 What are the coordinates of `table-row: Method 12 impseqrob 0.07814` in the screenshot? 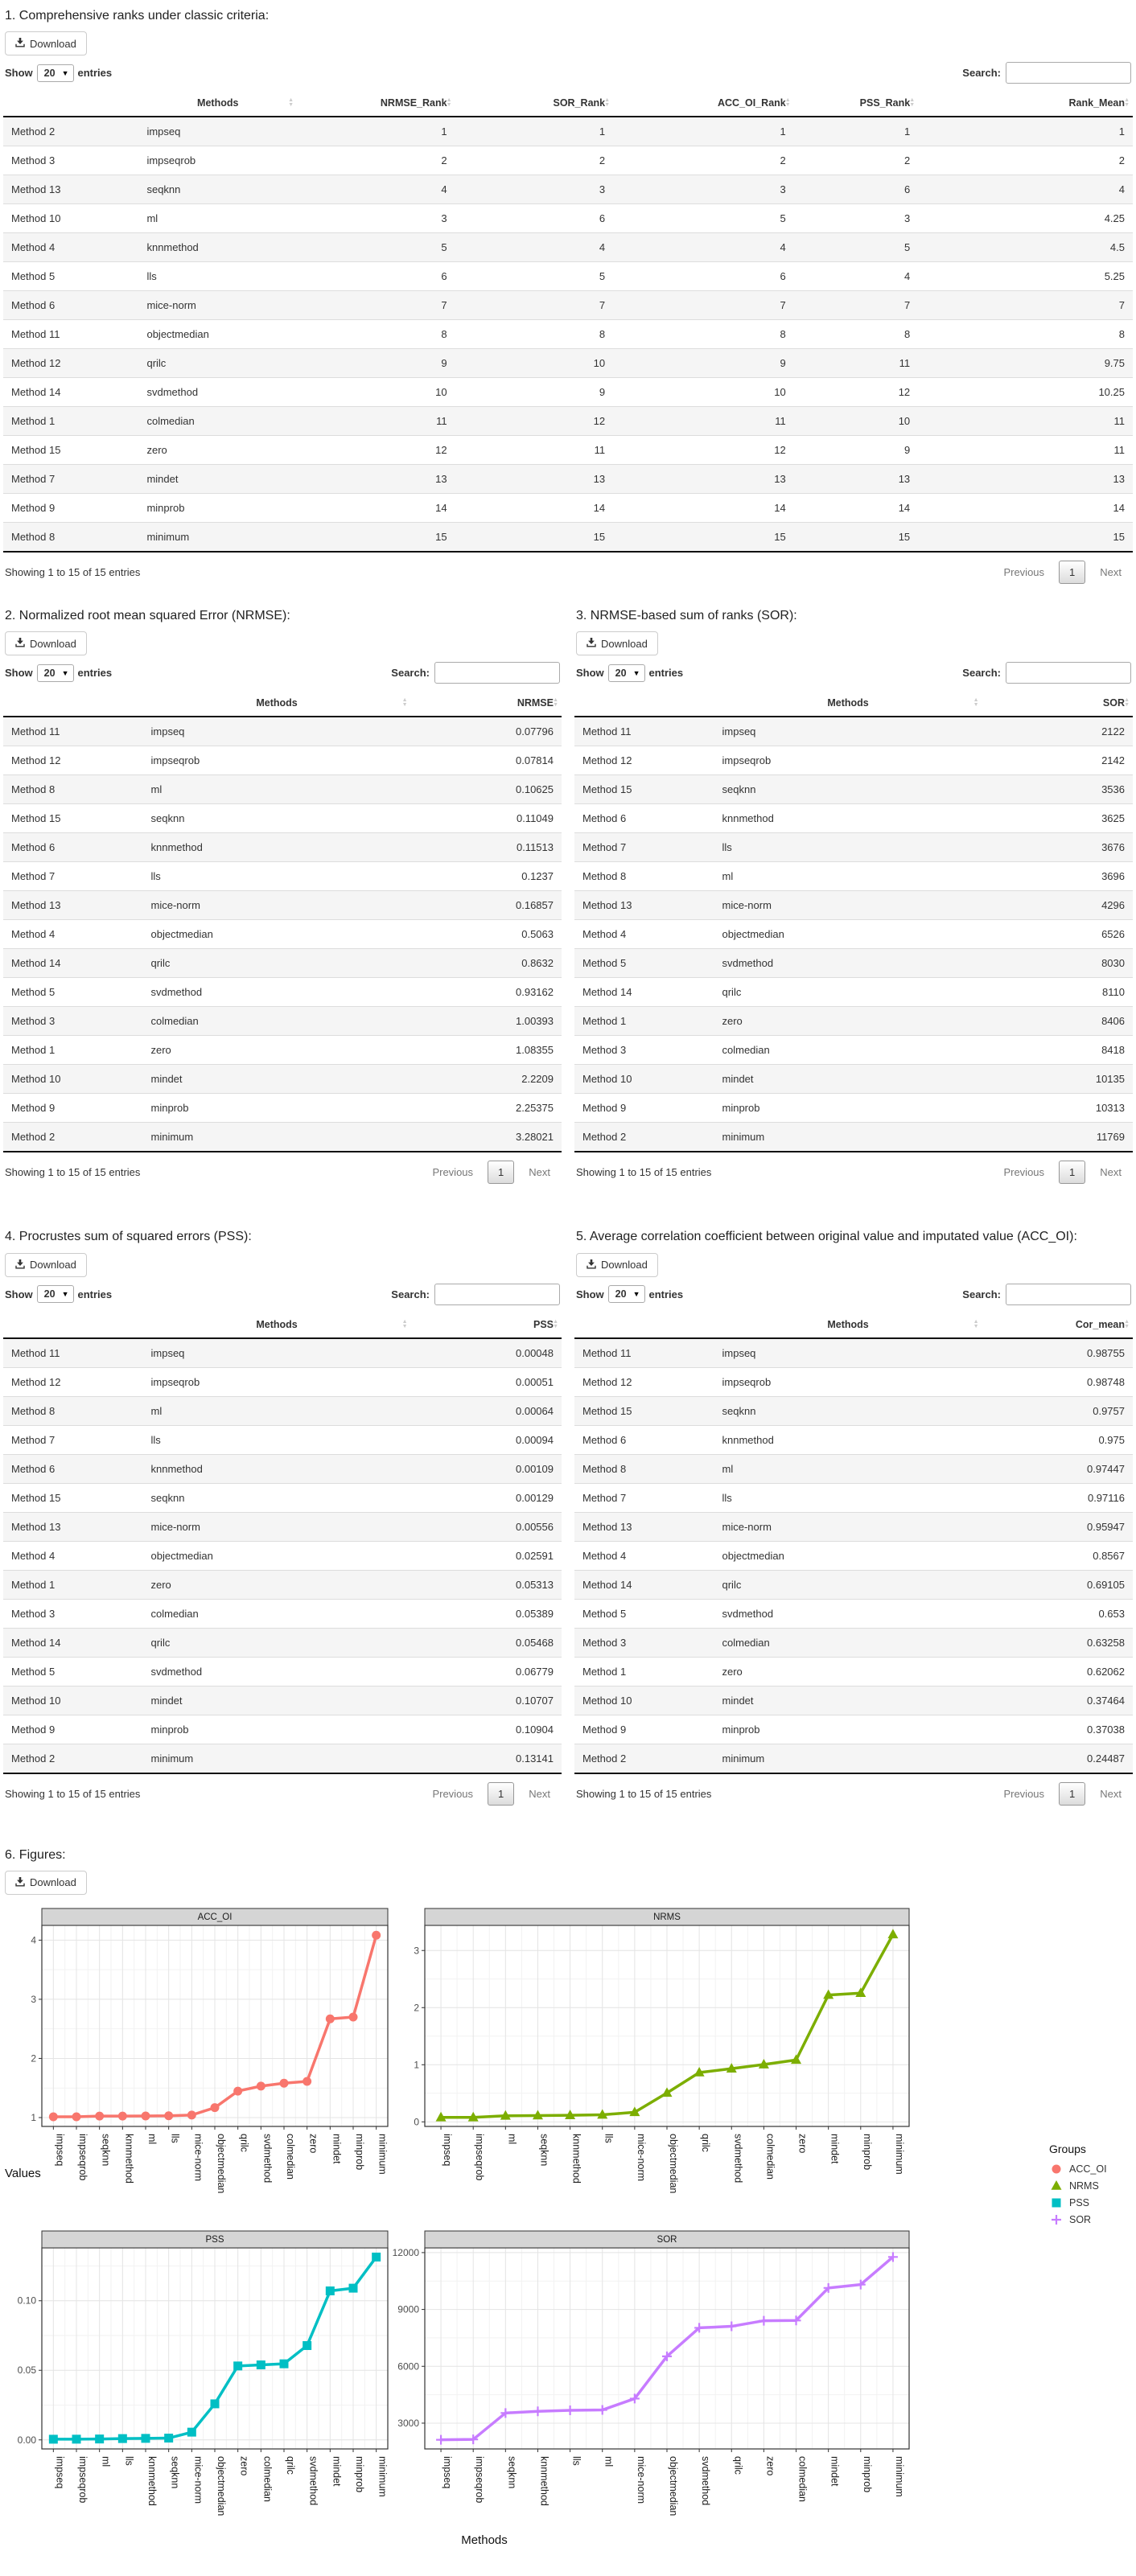 It's located at (282, 760).